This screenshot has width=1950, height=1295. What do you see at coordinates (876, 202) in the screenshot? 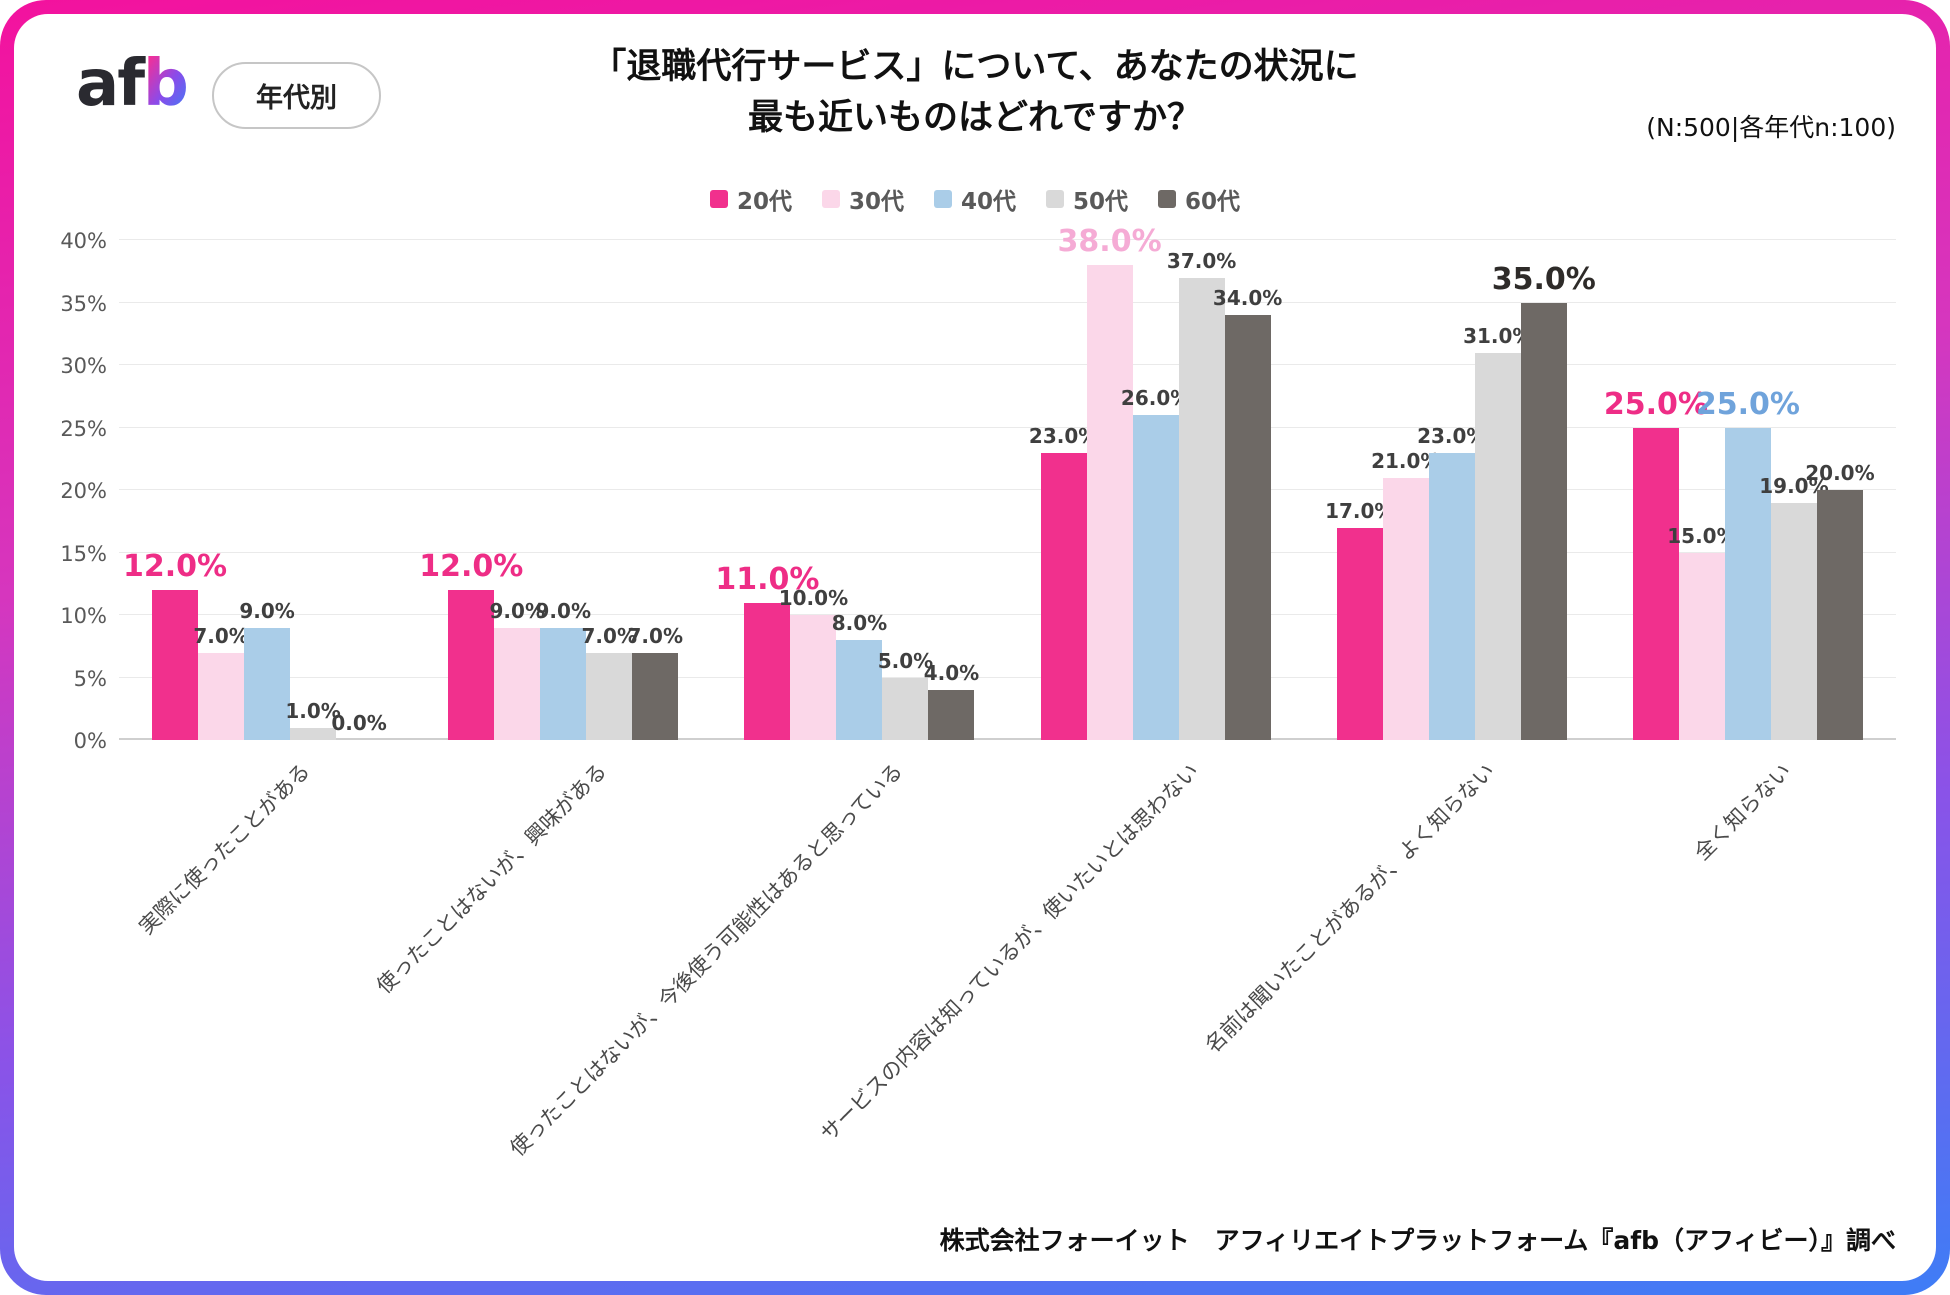
I see `legend-label: 30代` at bounding box center [876, 202].